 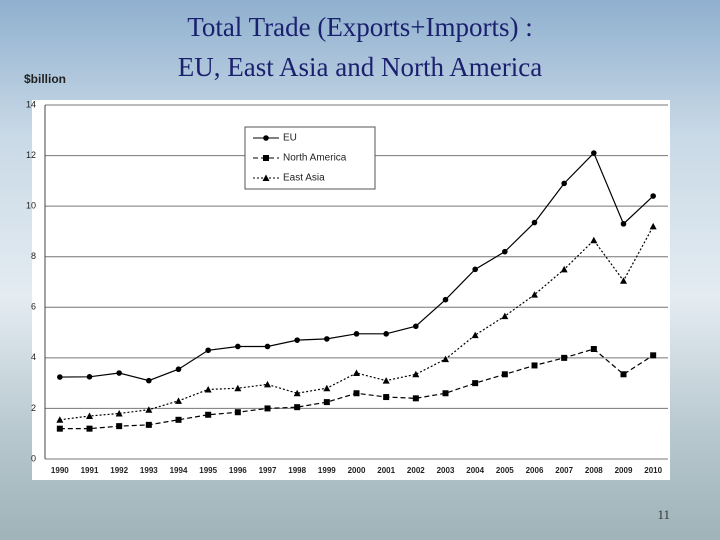 What do you see at coordinates (304, 178) in the screenshot?
I see `legend-label: East Asia` at bounding box center [304, 178].